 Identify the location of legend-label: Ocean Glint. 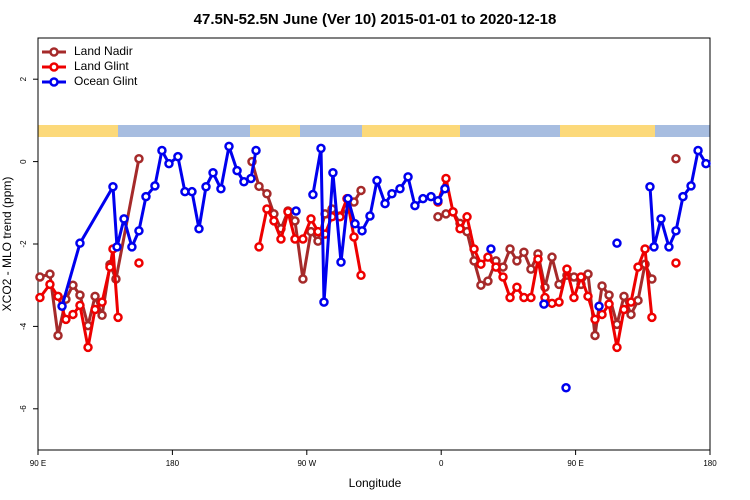
(106, 81).